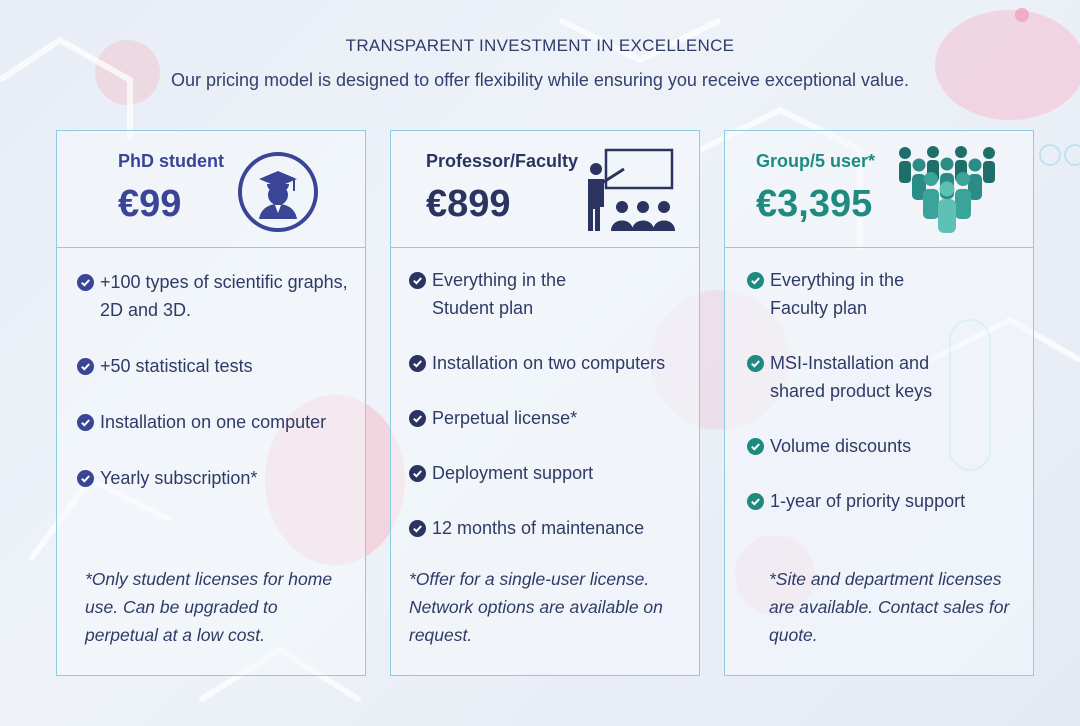 The image size is (1080, 726). I want to click on list-item: Installation on two computers, so click(554, 365).